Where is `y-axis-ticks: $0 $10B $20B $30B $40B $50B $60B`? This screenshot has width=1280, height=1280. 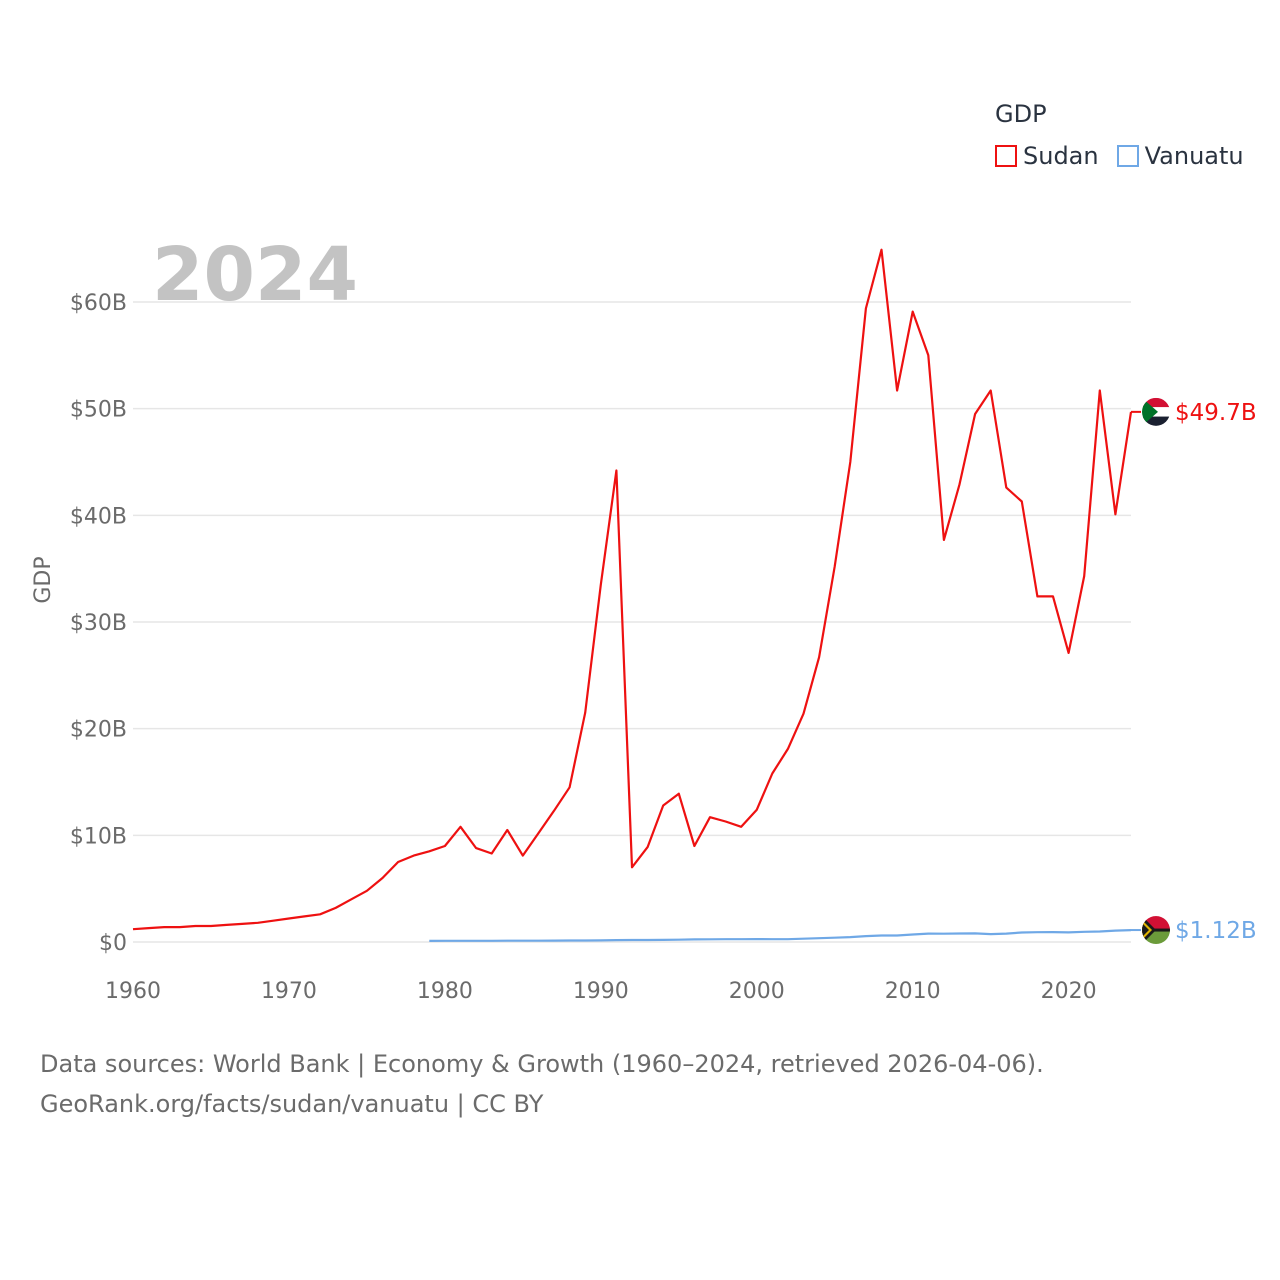 y-axis-ticks: $0 $10B $20B $30B $40B $50B $60B is located at coordinates (98, 623).